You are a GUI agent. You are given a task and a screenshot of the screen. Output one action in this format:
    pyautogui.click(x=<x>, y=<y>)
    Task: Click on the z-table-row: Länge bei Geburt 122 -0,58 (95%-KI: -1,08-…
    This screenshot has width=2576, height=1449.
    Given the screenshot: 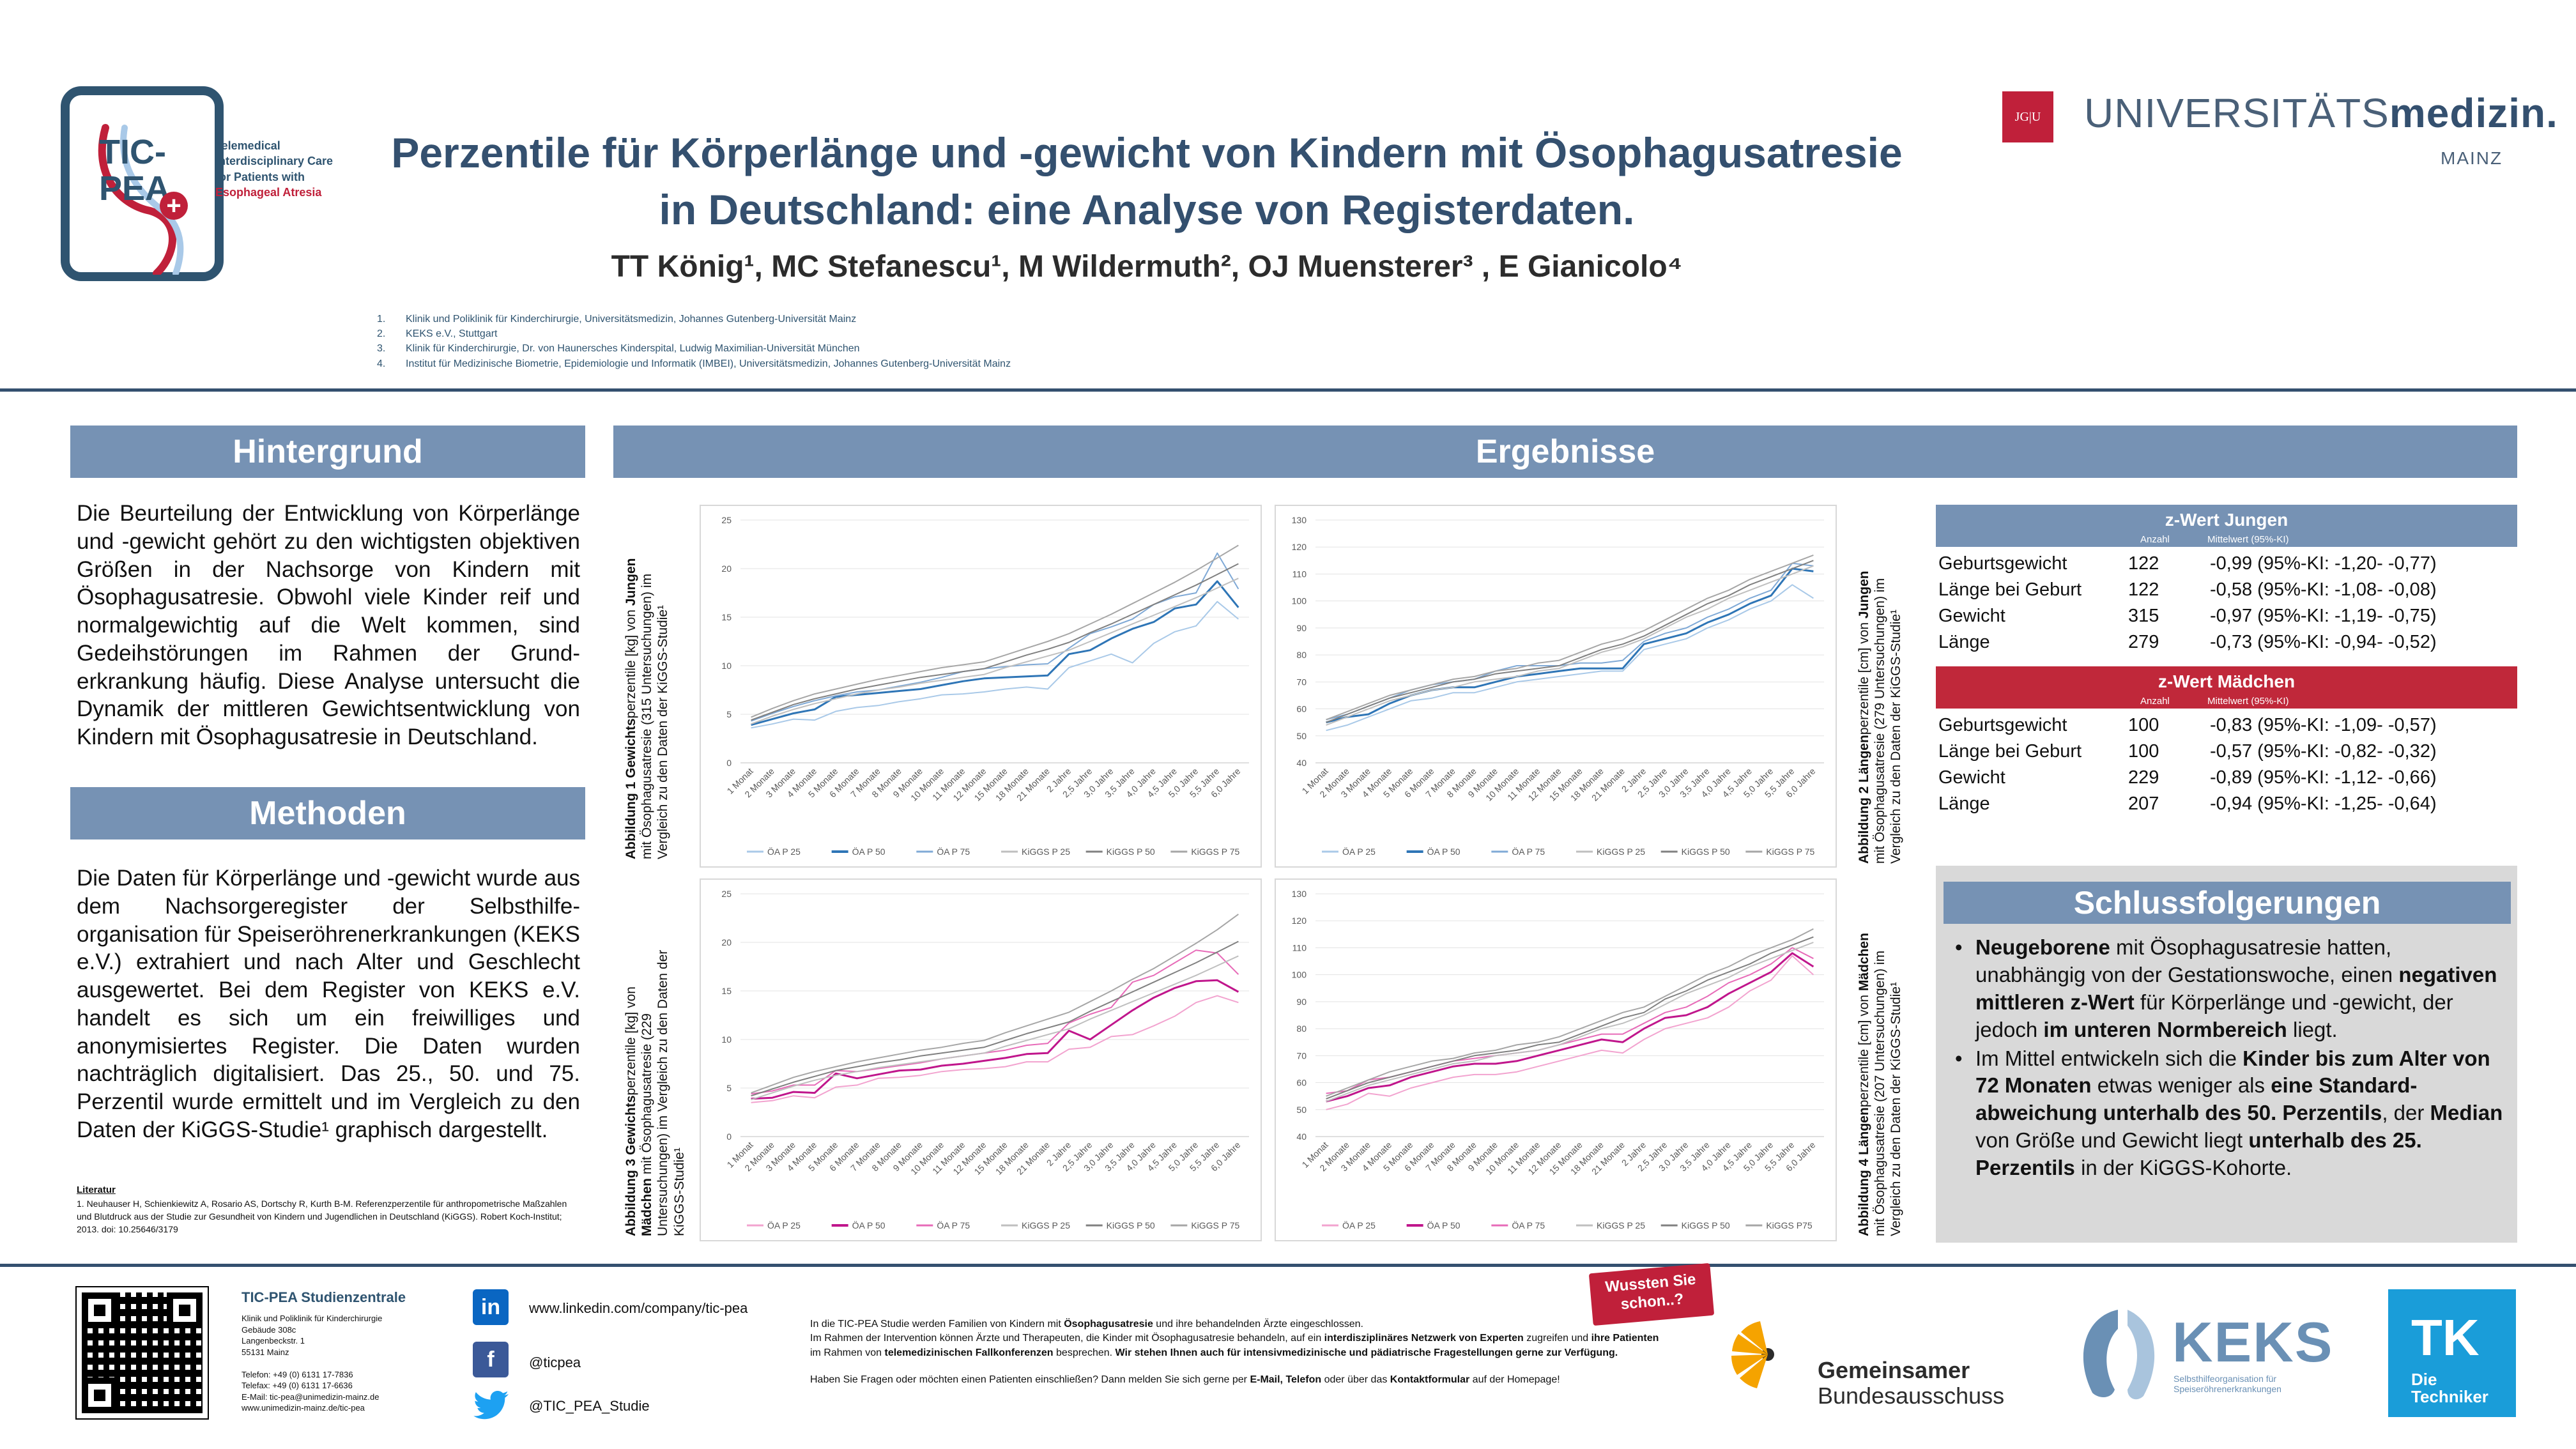 What is the action you would take?
    pyautogui.click(x=2225, y=590)
    